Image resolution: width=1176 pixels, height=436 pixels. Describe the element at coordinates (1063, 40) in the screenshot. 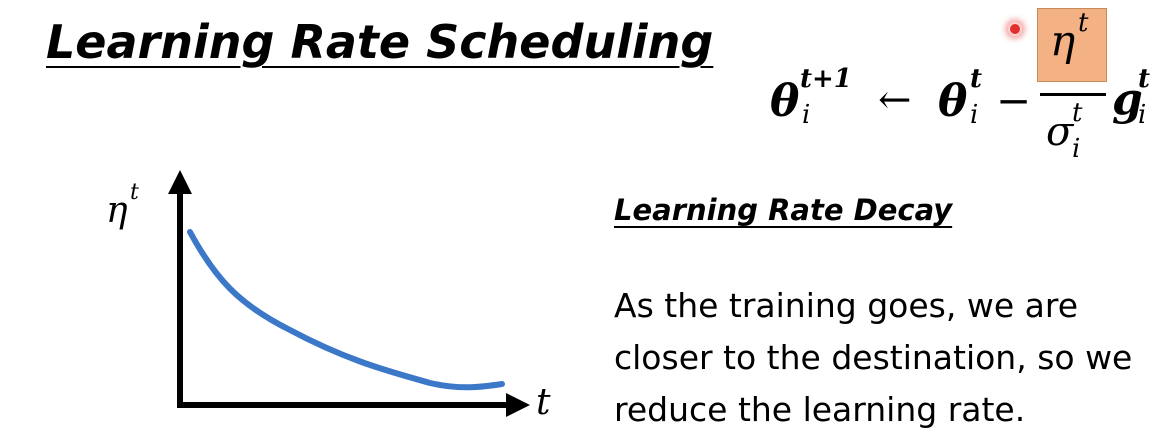

I see `formula-eta: η` at that location.